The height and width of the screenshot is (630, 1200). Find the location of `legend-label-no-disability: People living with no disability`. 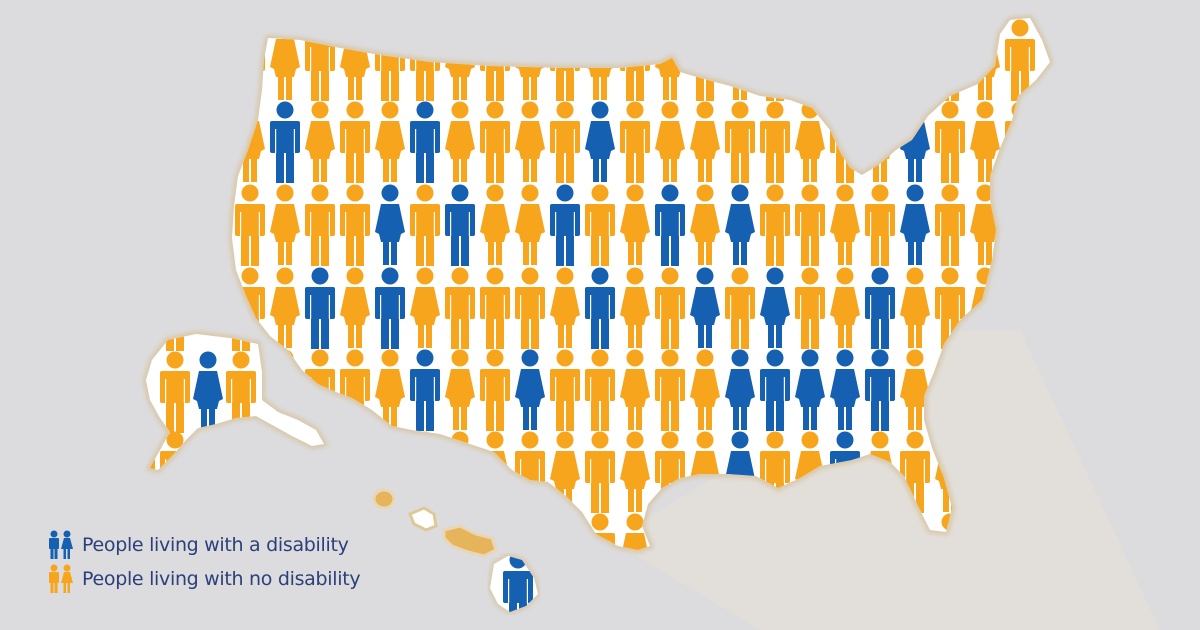

legend-label-no-disability: People living with no disability is located at coordinates (221, 579).